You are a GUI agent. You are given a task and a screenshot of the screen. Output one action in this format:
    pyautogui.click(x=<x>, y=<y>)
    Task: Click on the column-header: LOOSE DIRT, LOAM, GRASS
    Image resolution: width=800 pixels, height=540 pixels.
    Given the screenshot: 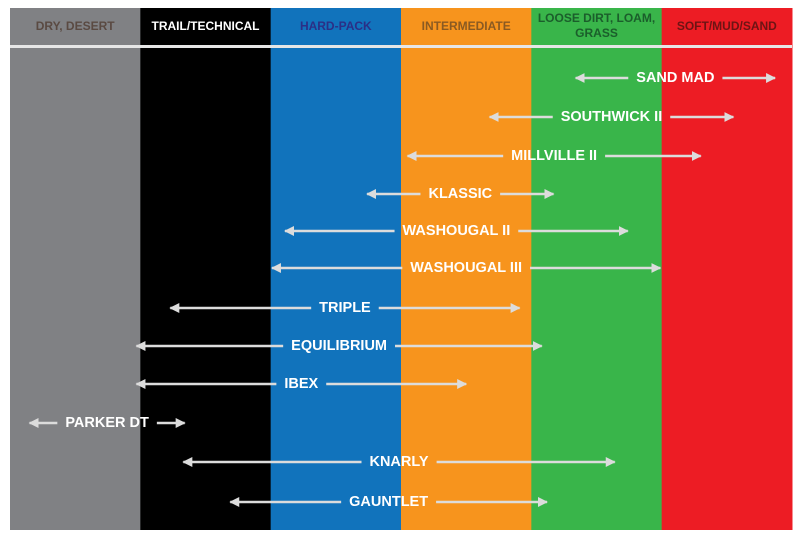 What is the action you would take?
    pyautogui.click(x=596, y=25)
    